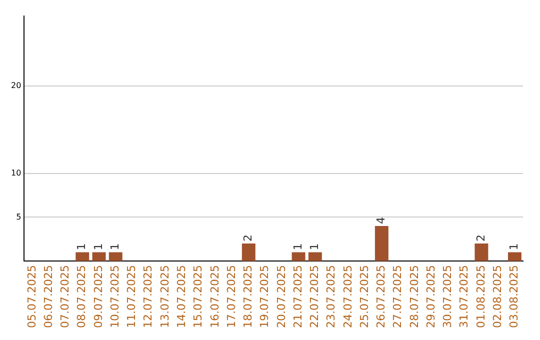 This screenshot has width=540, height=340. Describe the element at coordinates (131, 296) in the screenshot. I see `x-tick-label: 11.07.2025` at that location.